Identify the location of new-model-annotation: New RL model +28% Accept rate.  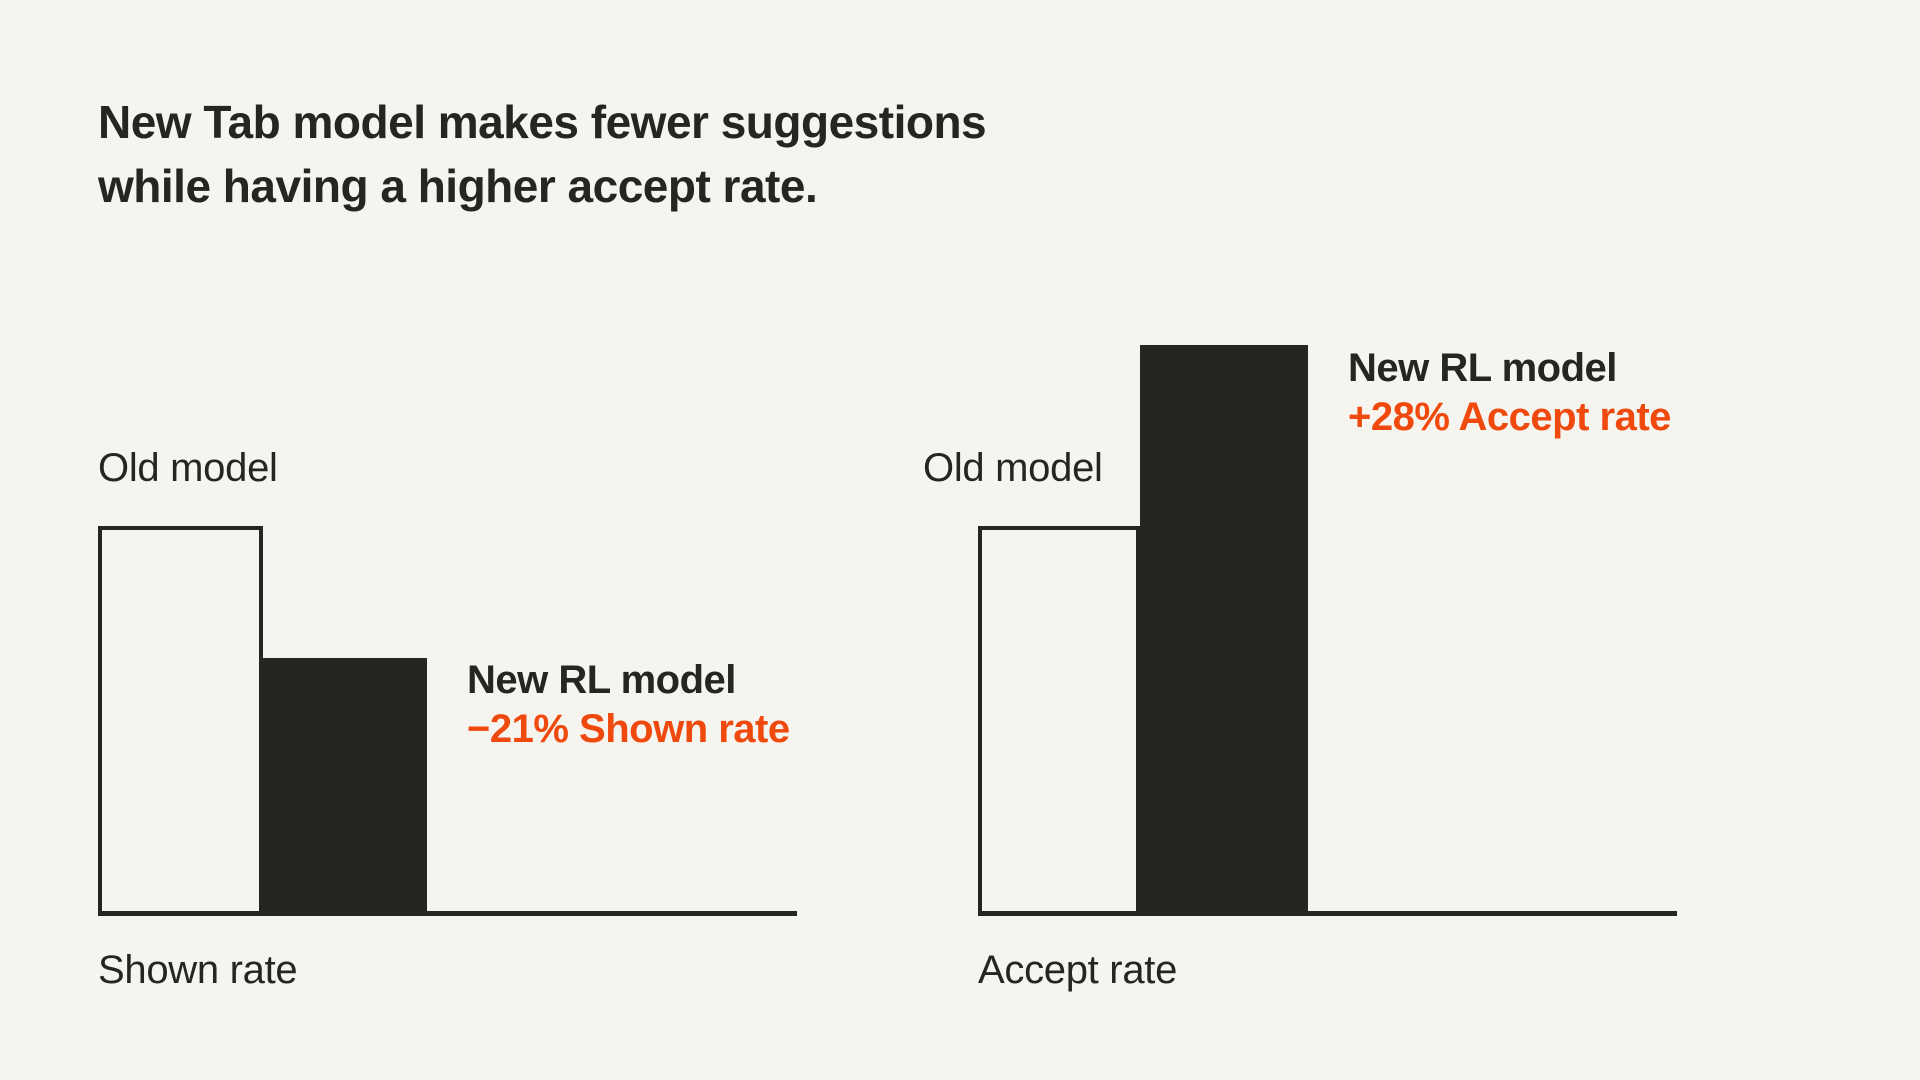
(1509, 393).